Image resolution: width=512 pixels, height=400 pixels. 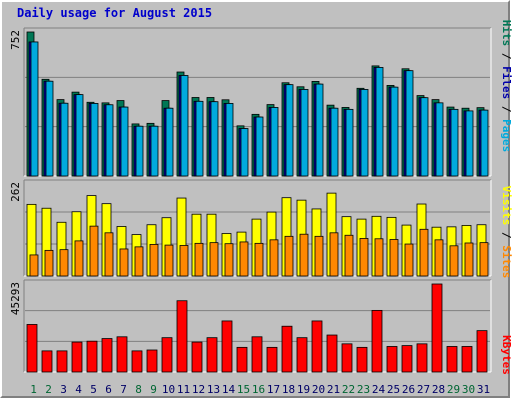 What do you see at coordinates (153, 389) in the screenshot?
I see `x-axis-day-label: 9` at bounding box center [153, 389].